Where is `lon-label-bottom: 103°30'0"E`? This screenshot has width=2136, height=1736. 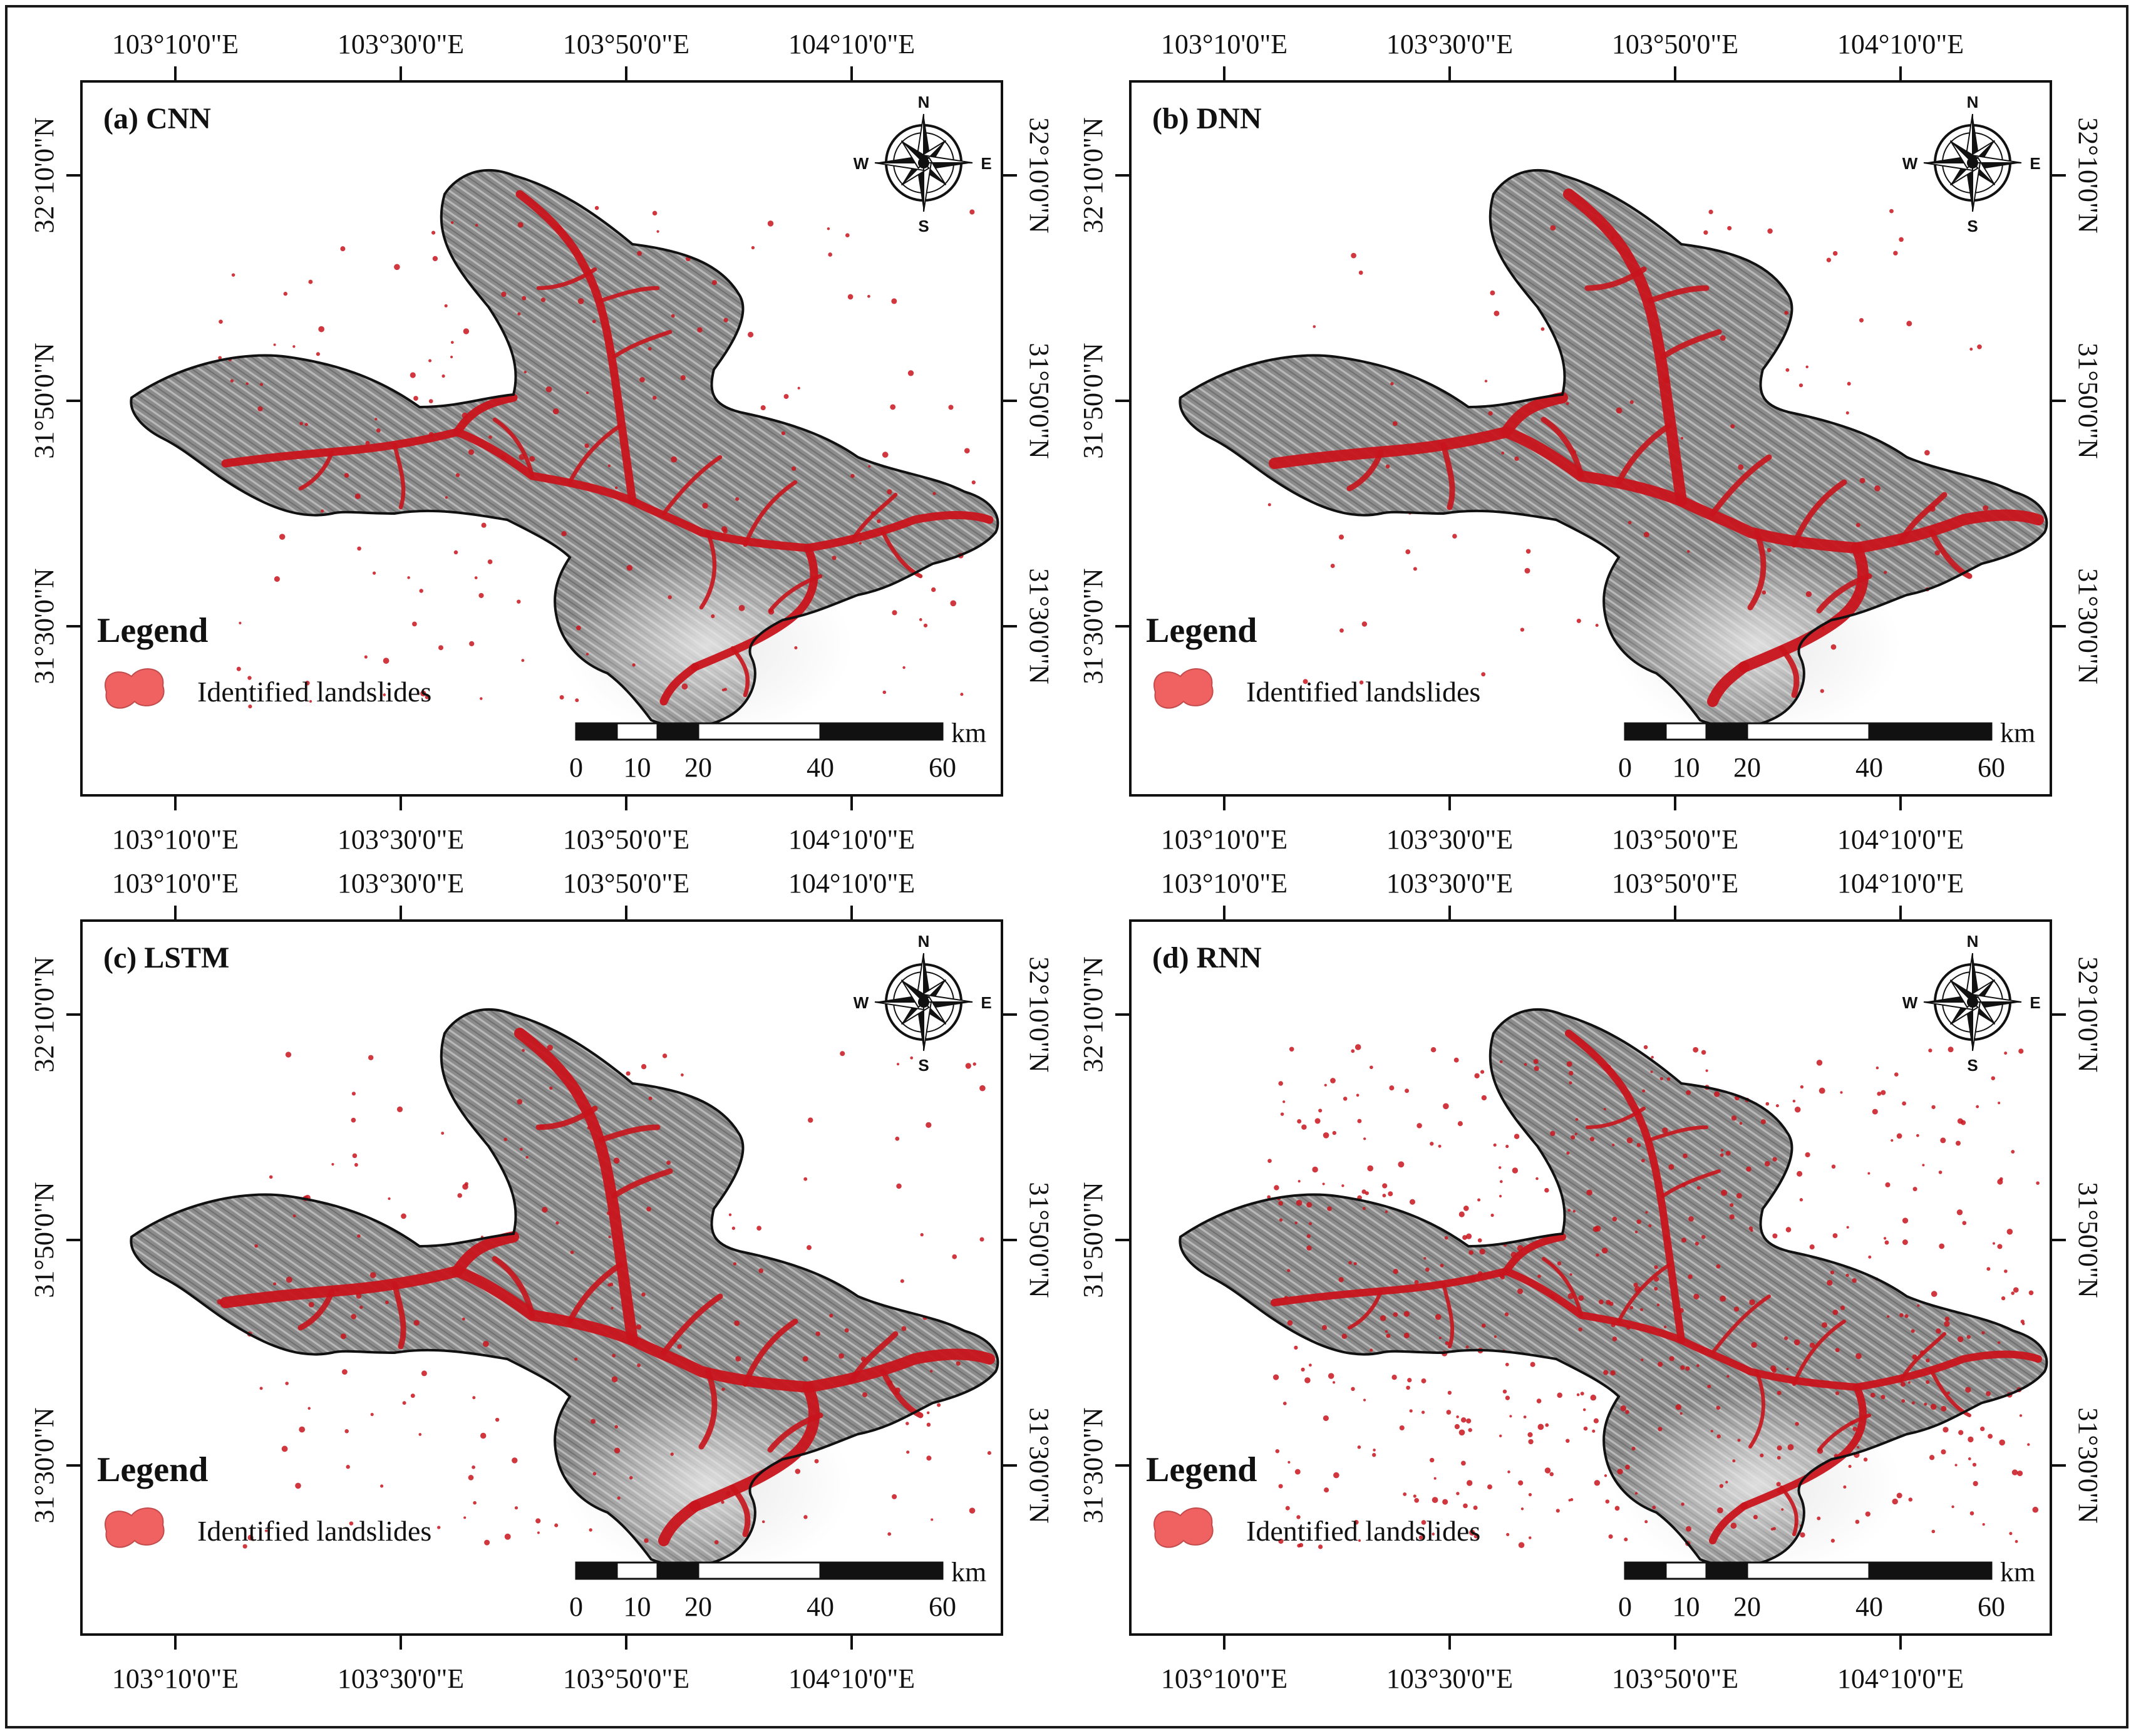 lon-label-bottom: 103°30'0"E is located at coordinates (401, 1679).